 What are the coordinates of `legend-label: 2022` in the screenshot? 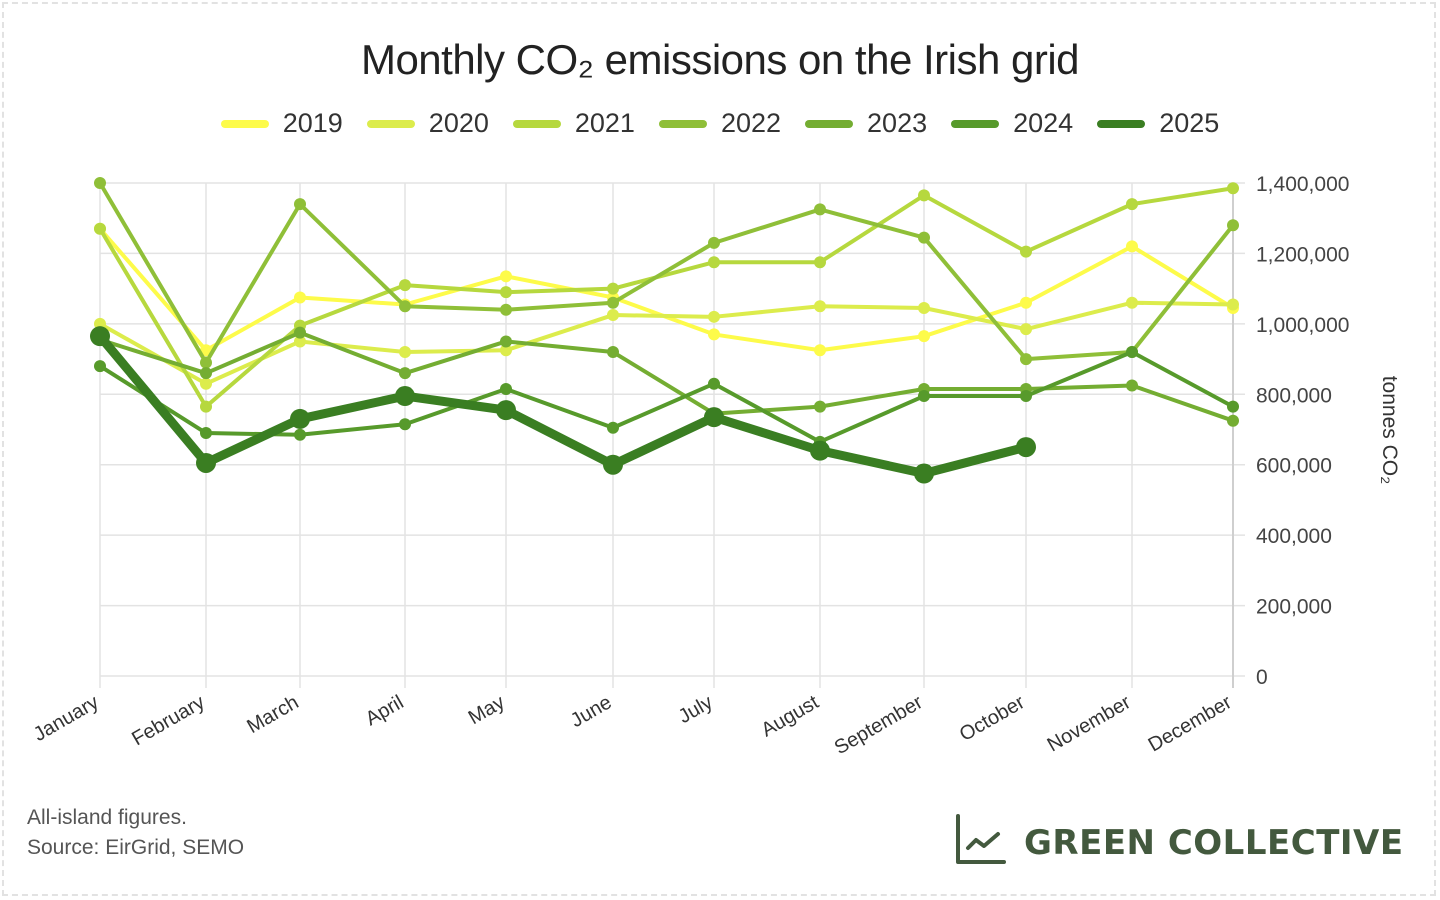 It's located at (751, 123).